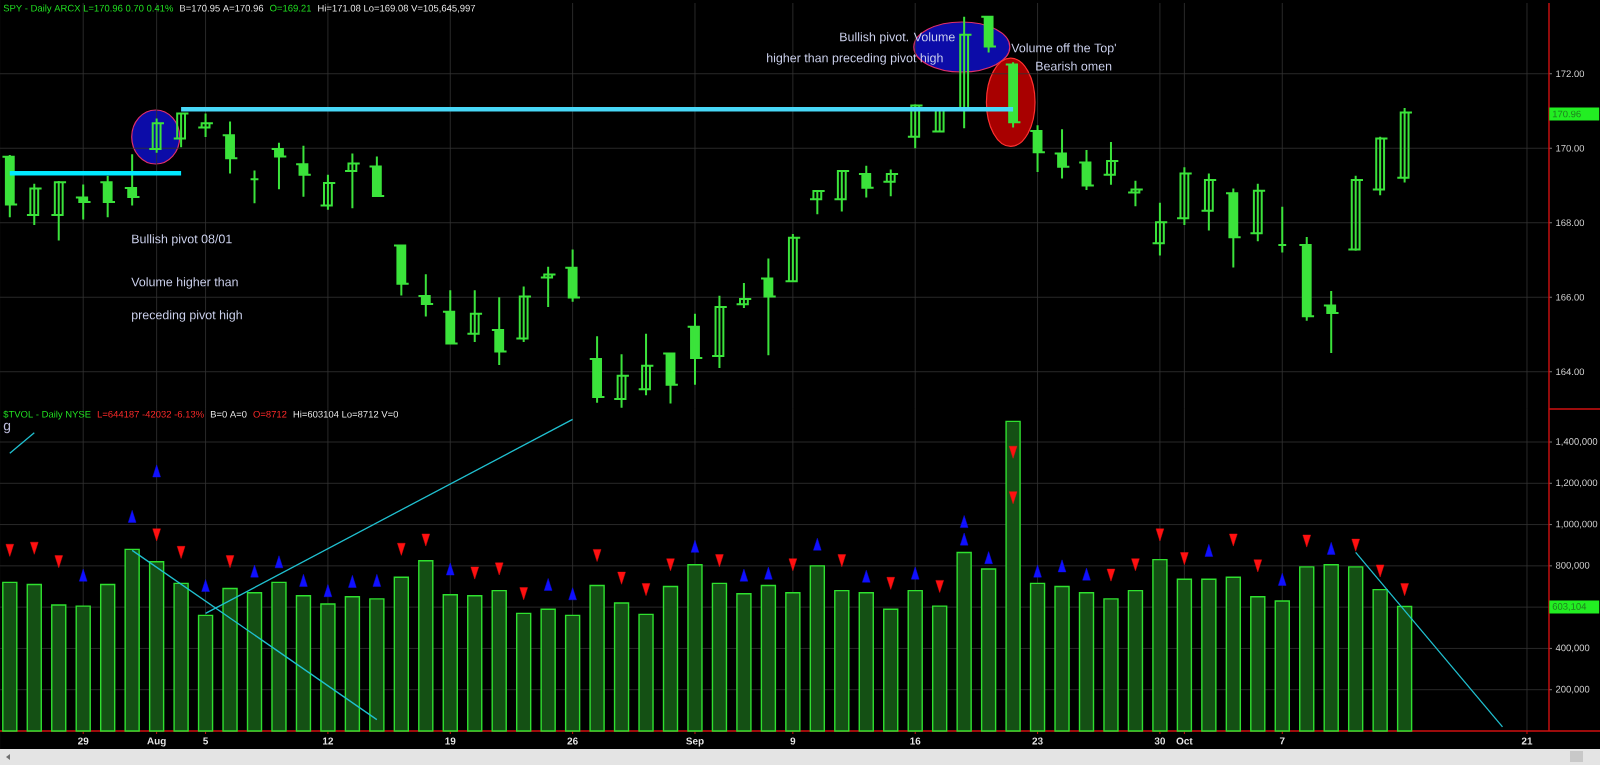  What do you see at coordinates (1577, 524) in the screenshot?
I see `y-tick-label: 1,000,000` at bounding box center [1577, 524].